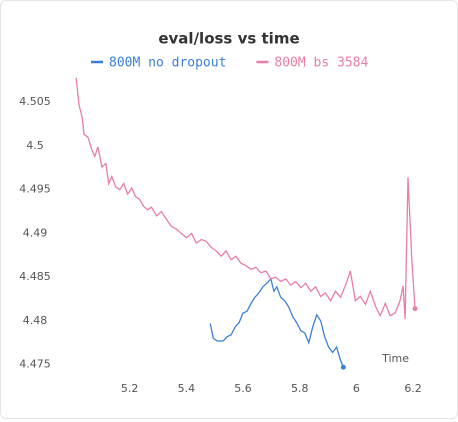  Describe the element at coordinates (300, 388) in the screenshot. I see `x-tick-label: 5.8` at that location.